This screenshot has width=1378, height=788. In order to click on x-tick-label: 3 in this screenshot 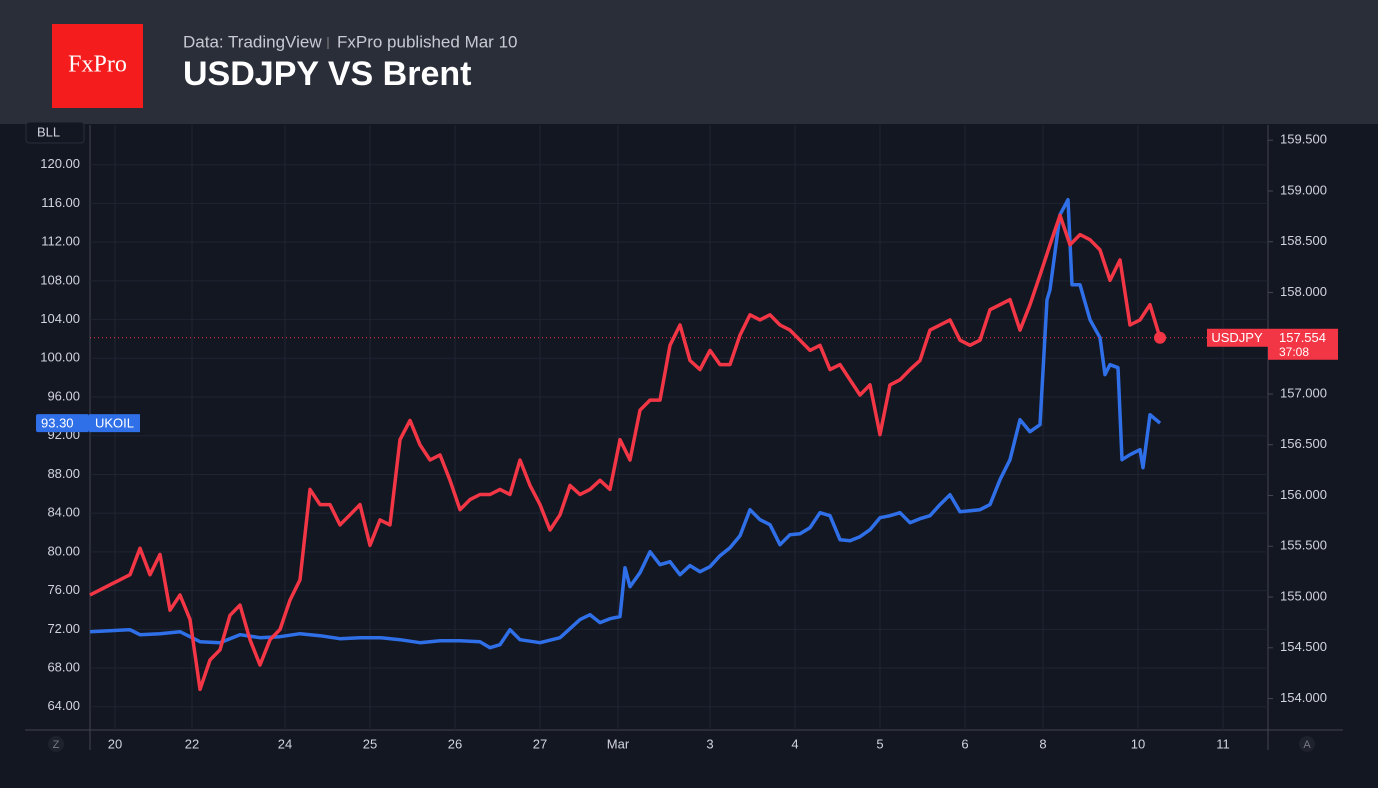, I will do `click(709, 743)`.